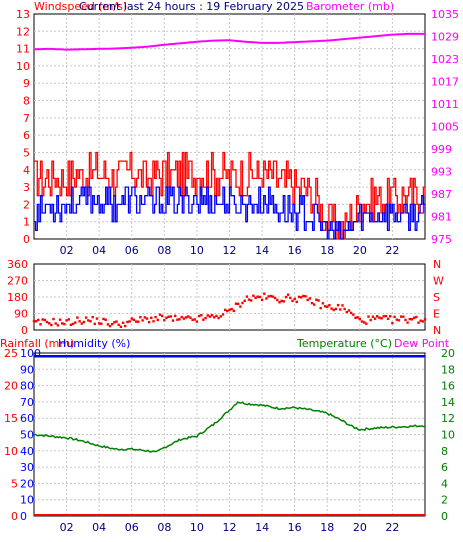 This screenshot has height=542, width=463. Describe the element at coordinates (26, 170) in the screenshot. I see `windspeed-tick-label: 4` at that location.